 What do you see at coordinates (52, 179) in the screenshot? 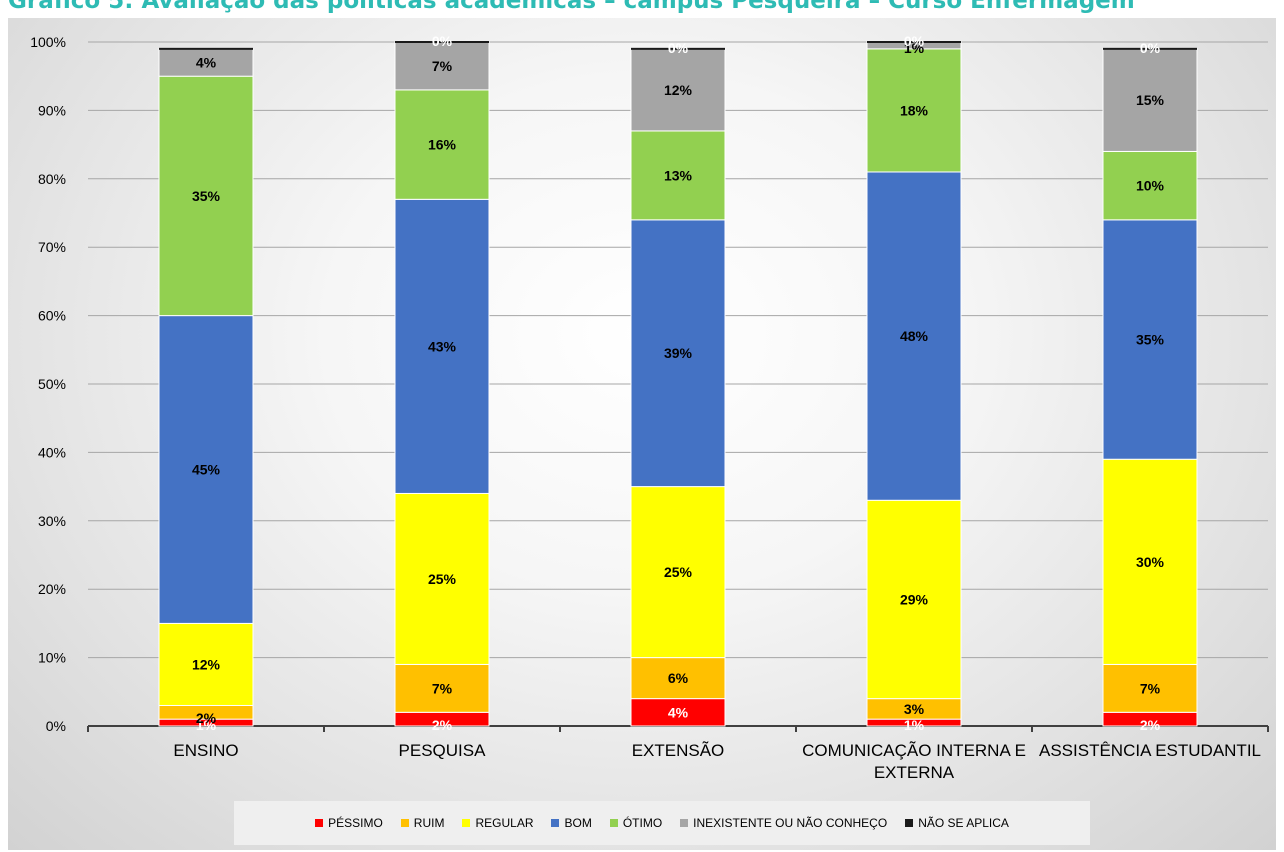
I see `y-tick-label: 80%` at bounding box center [52, 179].